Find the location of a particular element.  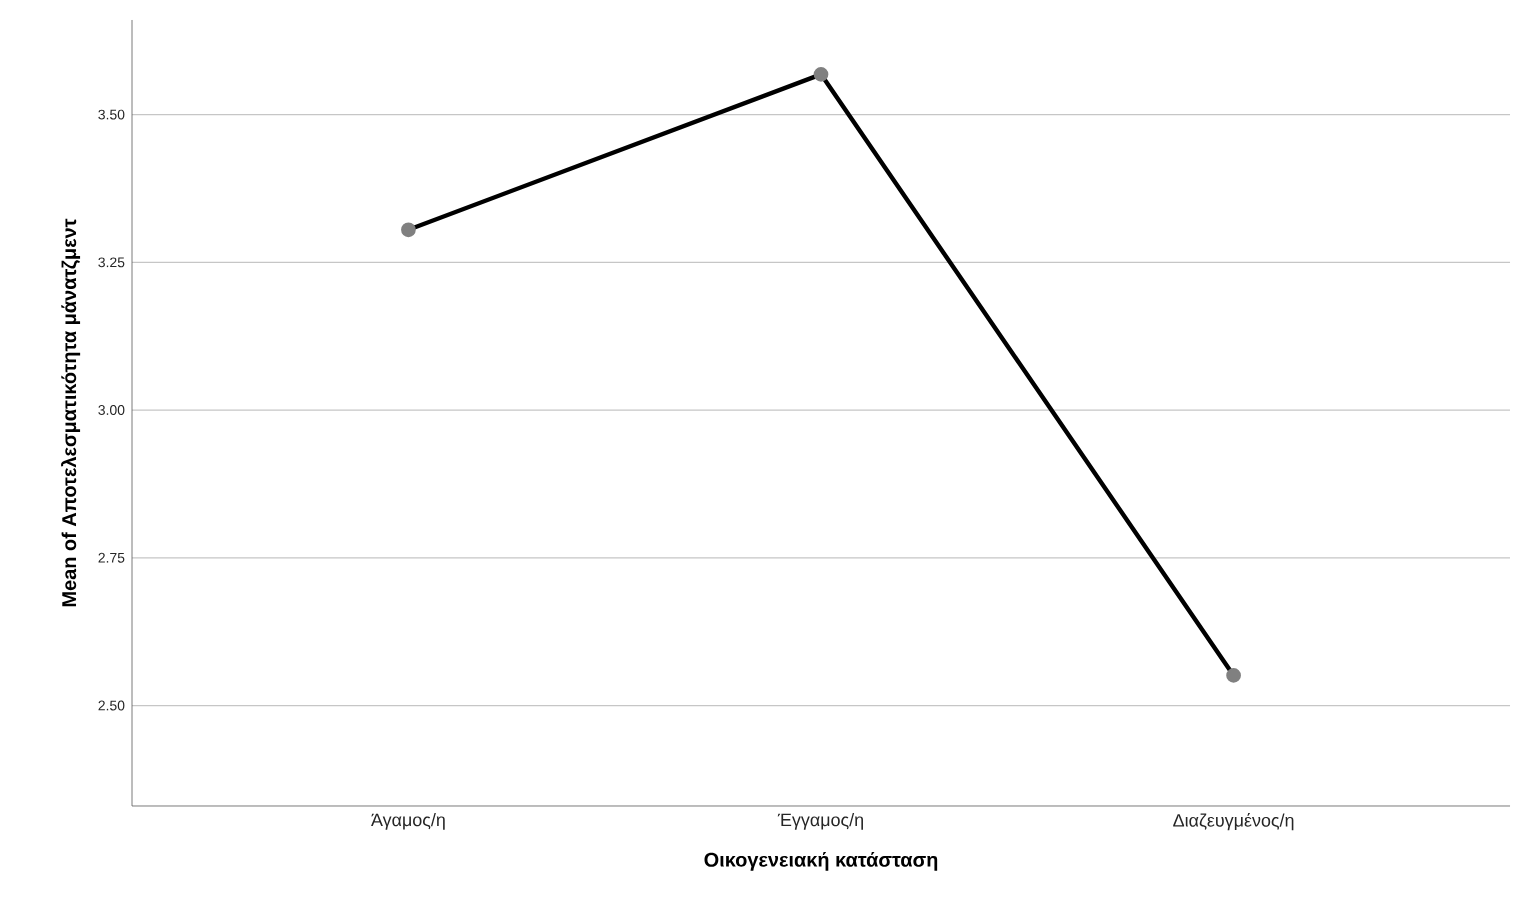

x-tick-label: Άγαμος/η is located at coordinates (408, 821).